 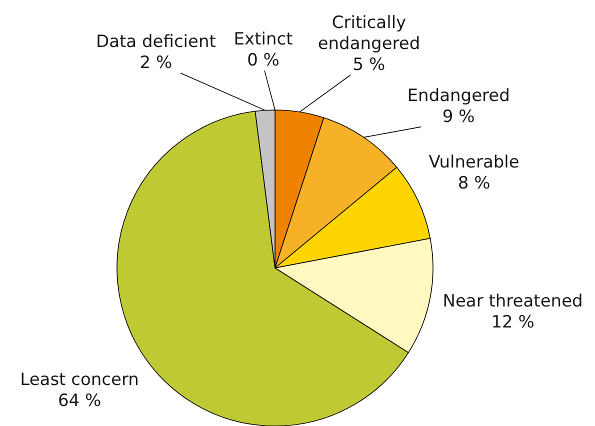 What do you see at coordinates (263, 60) in the screenshot?
I see `text: 0 %` at bounding box center [263, 60].